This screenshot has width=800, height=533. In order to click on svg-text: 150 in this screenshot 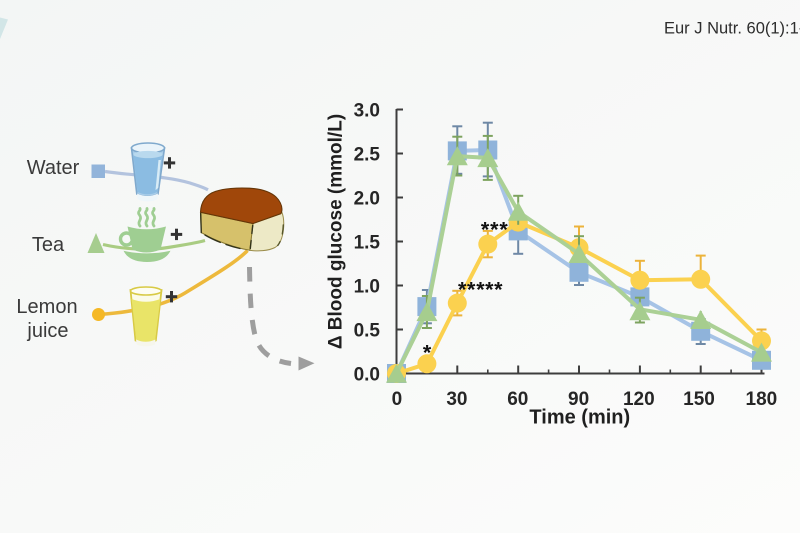, I will do `click(699, 399)`.